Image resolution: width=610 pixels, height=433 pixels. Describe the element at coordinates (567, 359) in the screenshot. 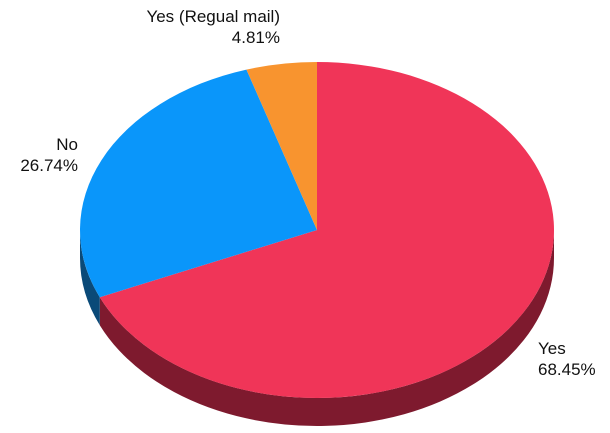

I see `slice-label-yes: Yes 68.45%` at that location.